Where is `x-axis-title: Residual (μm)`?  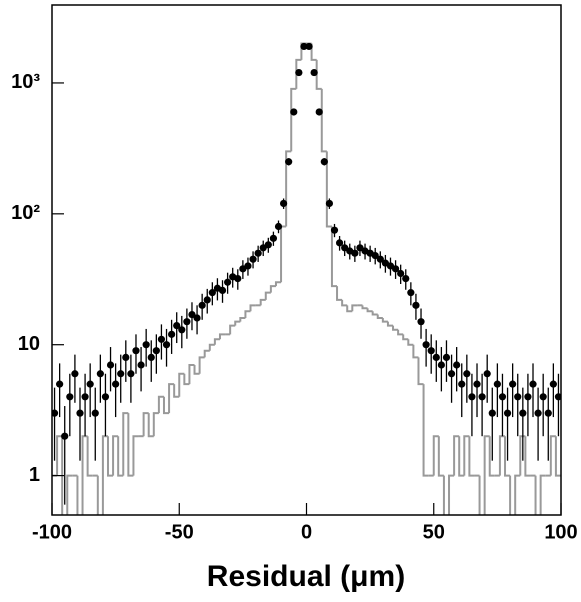 x-axis-title: Residual (μm) is located at coordinates (306, 576).